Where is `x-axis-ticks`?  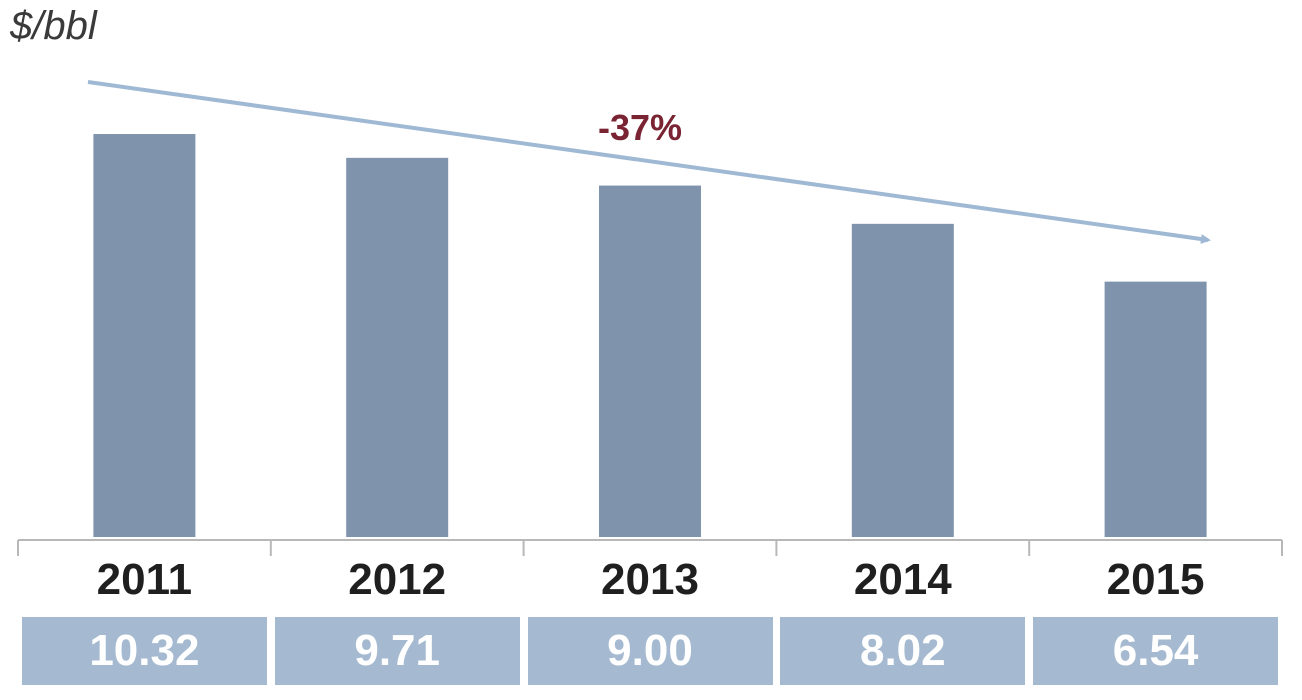
x-axis-ticks is located at coordinates (650, 548).